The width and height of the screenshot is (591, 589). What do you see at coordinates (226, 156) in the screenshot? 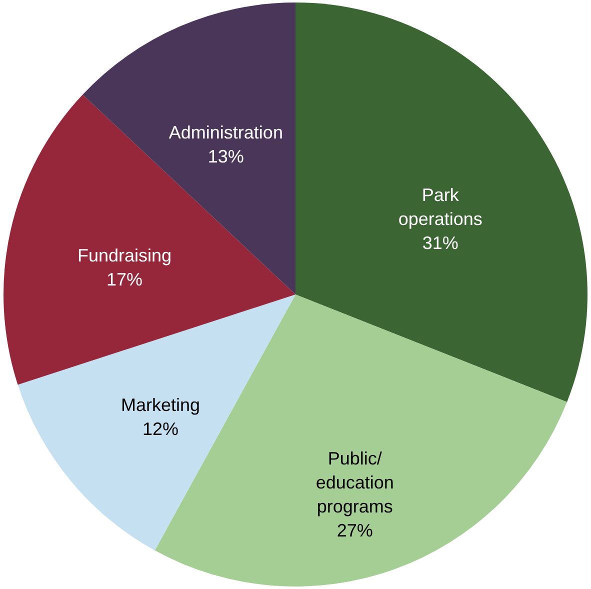
I see `data-label: 13%` at bounding box center [226, 156].